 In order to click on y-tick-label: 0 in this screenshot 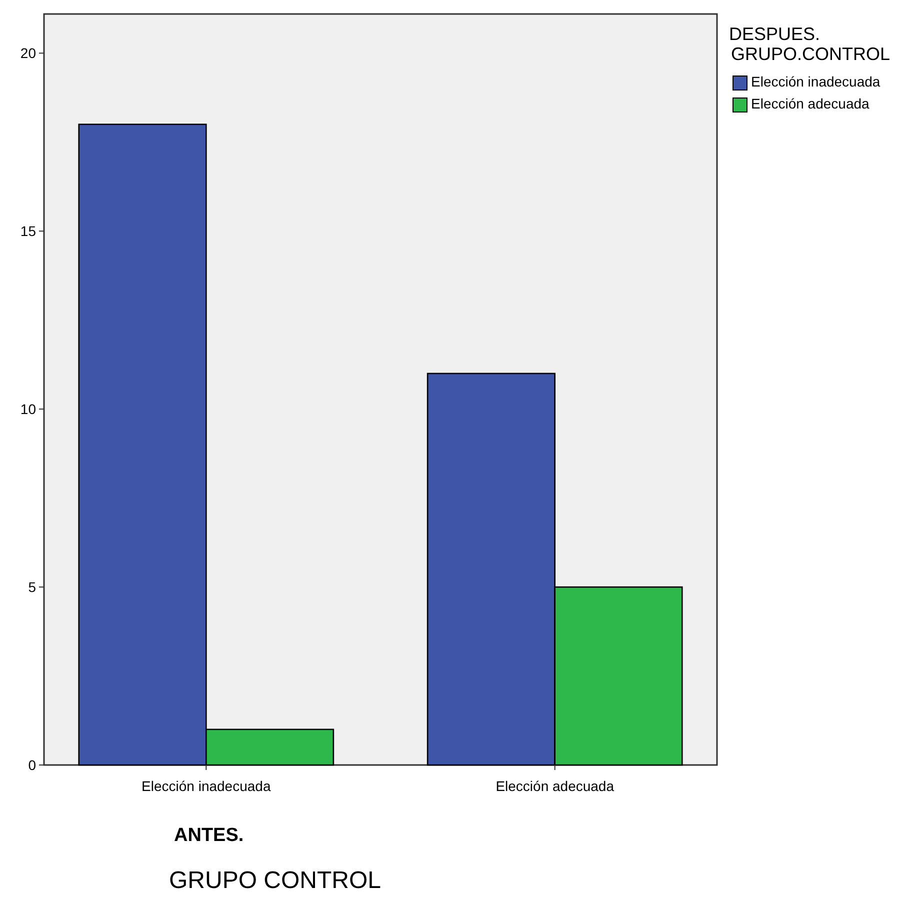, I will do `click(32, 764)`.